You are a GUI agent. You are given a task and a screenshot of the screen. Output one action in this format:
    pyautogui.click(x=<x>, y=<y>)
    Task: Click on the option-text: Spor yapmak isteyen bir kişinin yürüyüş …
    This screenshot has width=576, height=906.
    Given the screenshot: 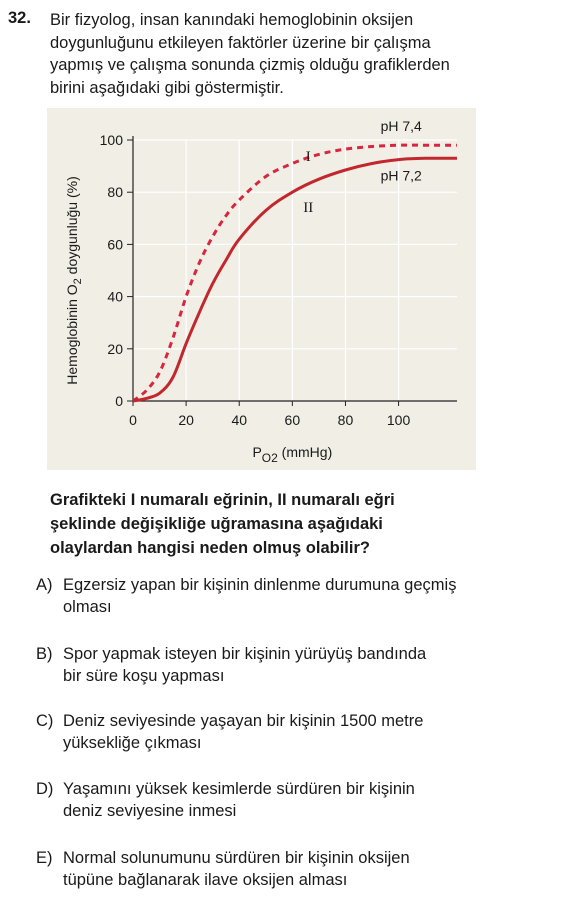 What is the action you would take?
    pyautogui.click(x=245, y=654)
    